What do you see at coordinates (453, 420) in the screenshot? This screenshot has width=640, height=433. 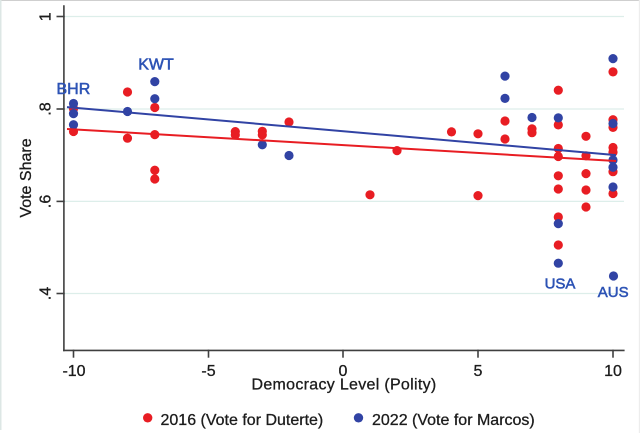 I see `svg-text: 2022 (Vote for Marcos)` at bounding box center [453, 420].